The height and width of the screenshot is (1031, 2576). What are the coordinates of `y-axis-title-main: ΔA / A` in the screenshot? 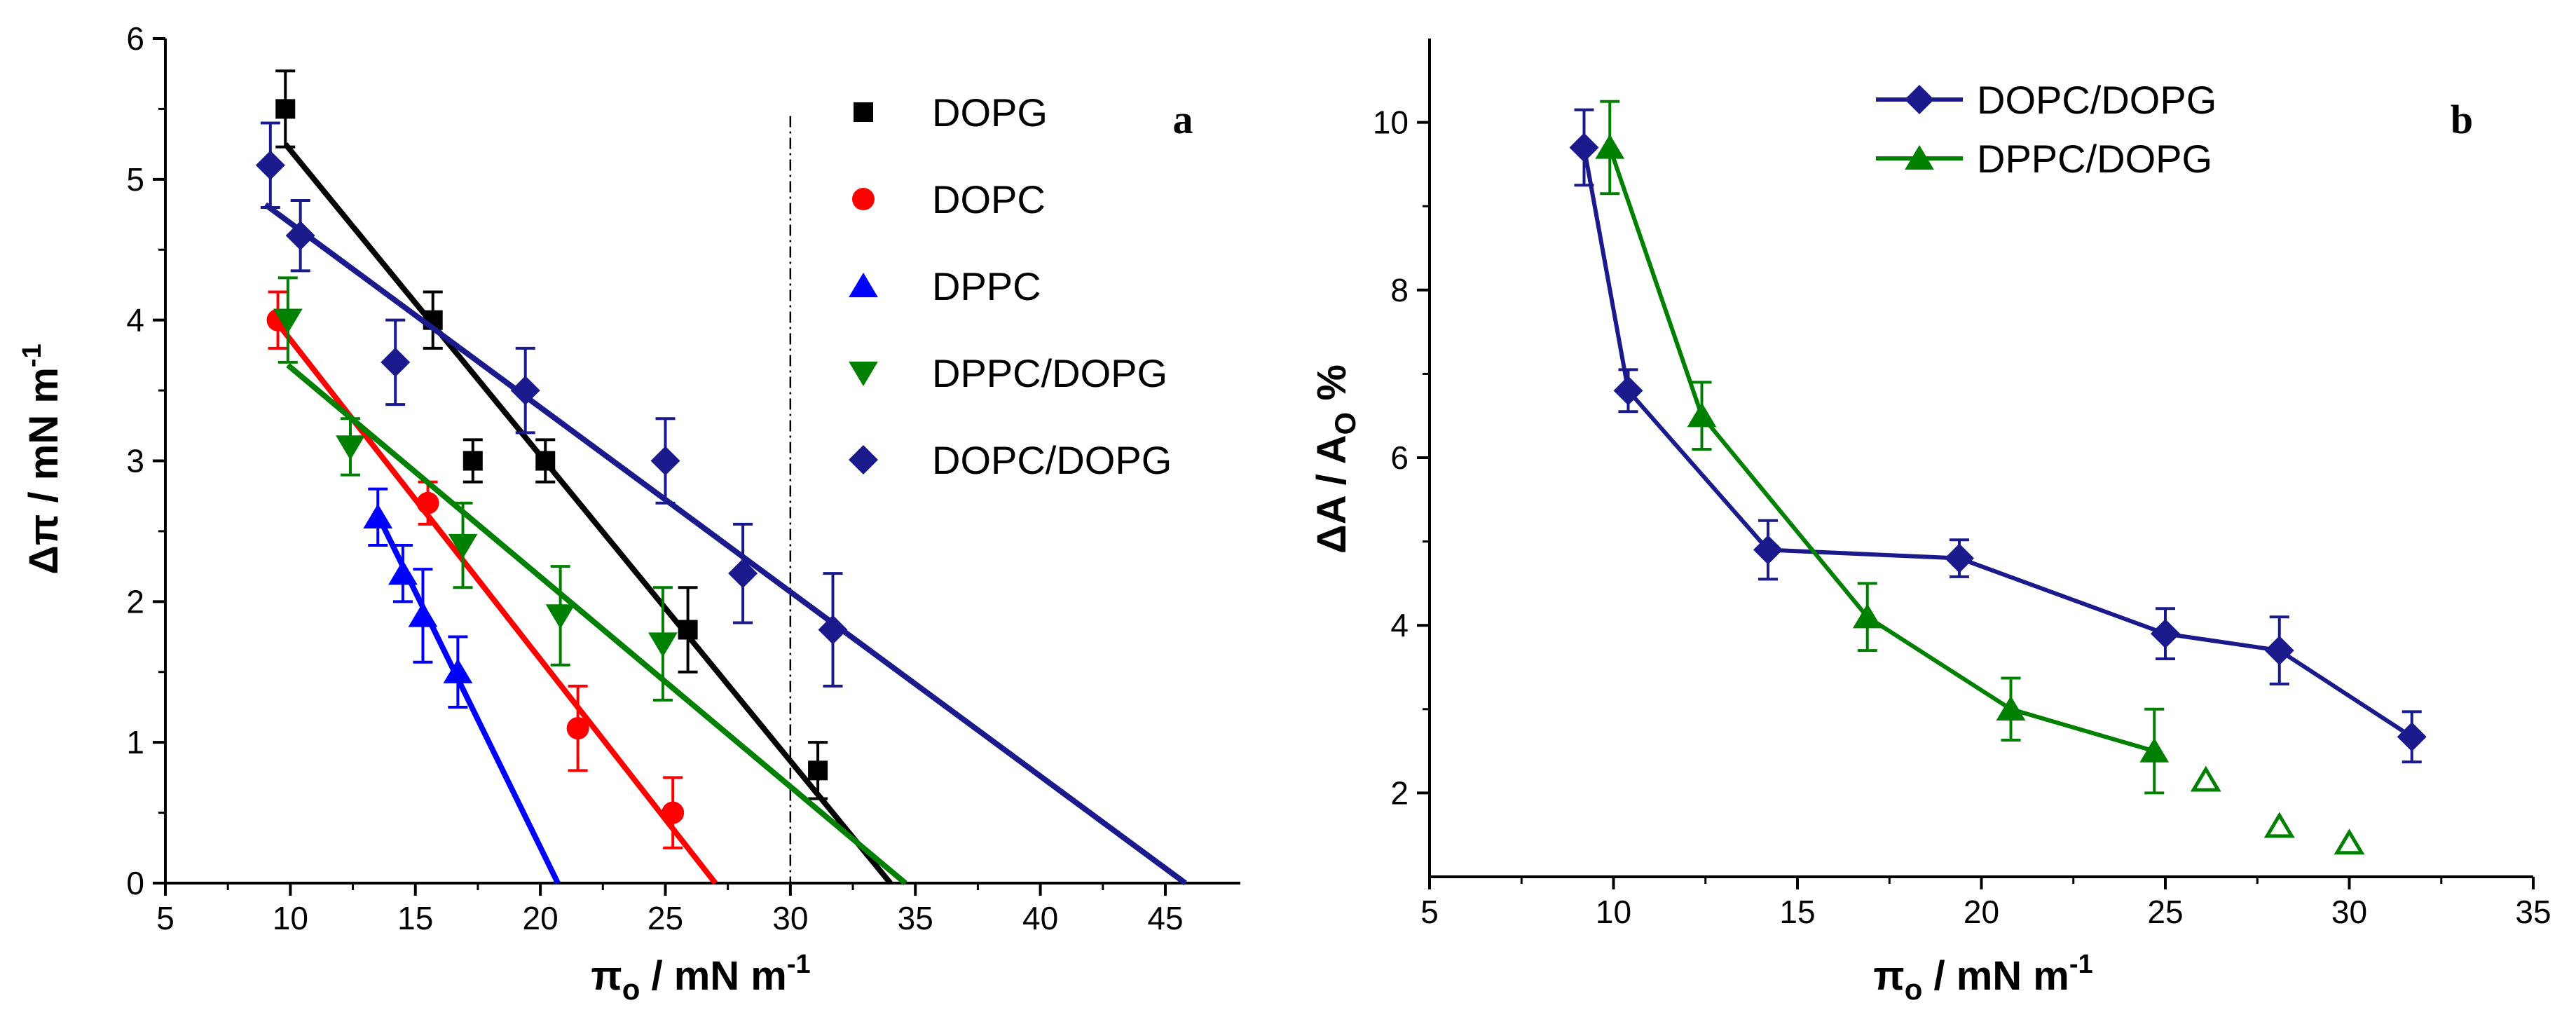 It's located at (1332, 494).